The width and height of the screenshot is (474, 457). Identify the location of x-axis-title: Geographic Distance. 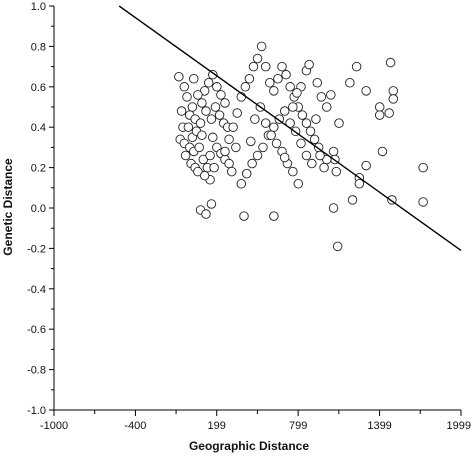
(249, 446).